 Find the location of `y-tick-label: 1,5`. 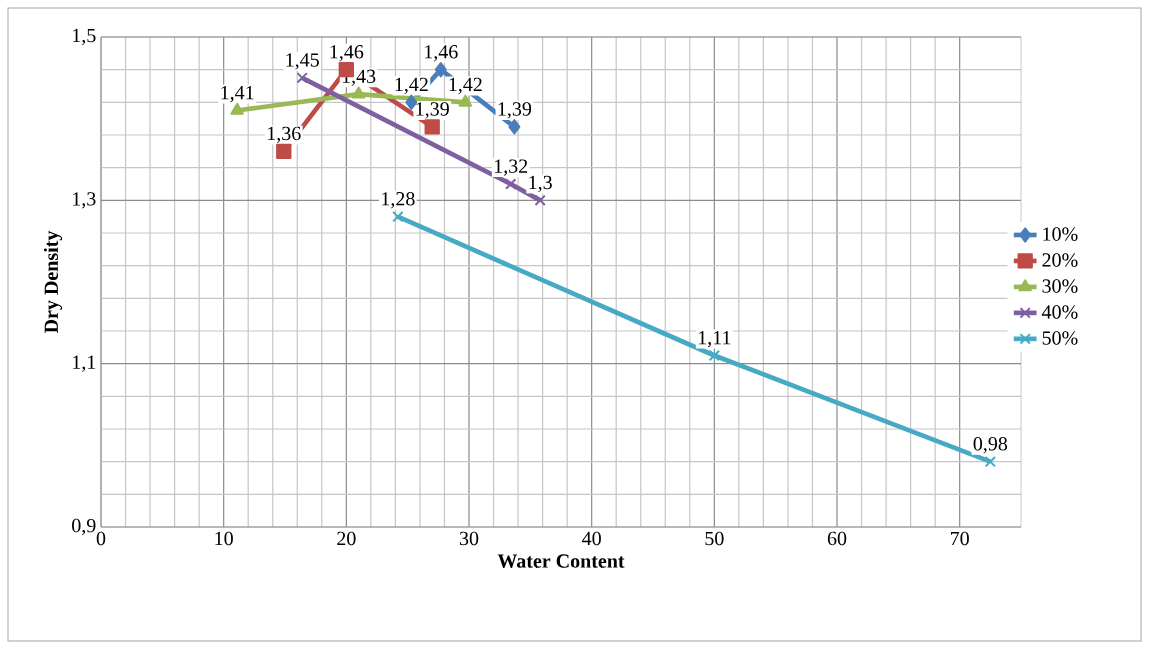

y-tick-label: 1,5 is located at coordinates (84, 37).